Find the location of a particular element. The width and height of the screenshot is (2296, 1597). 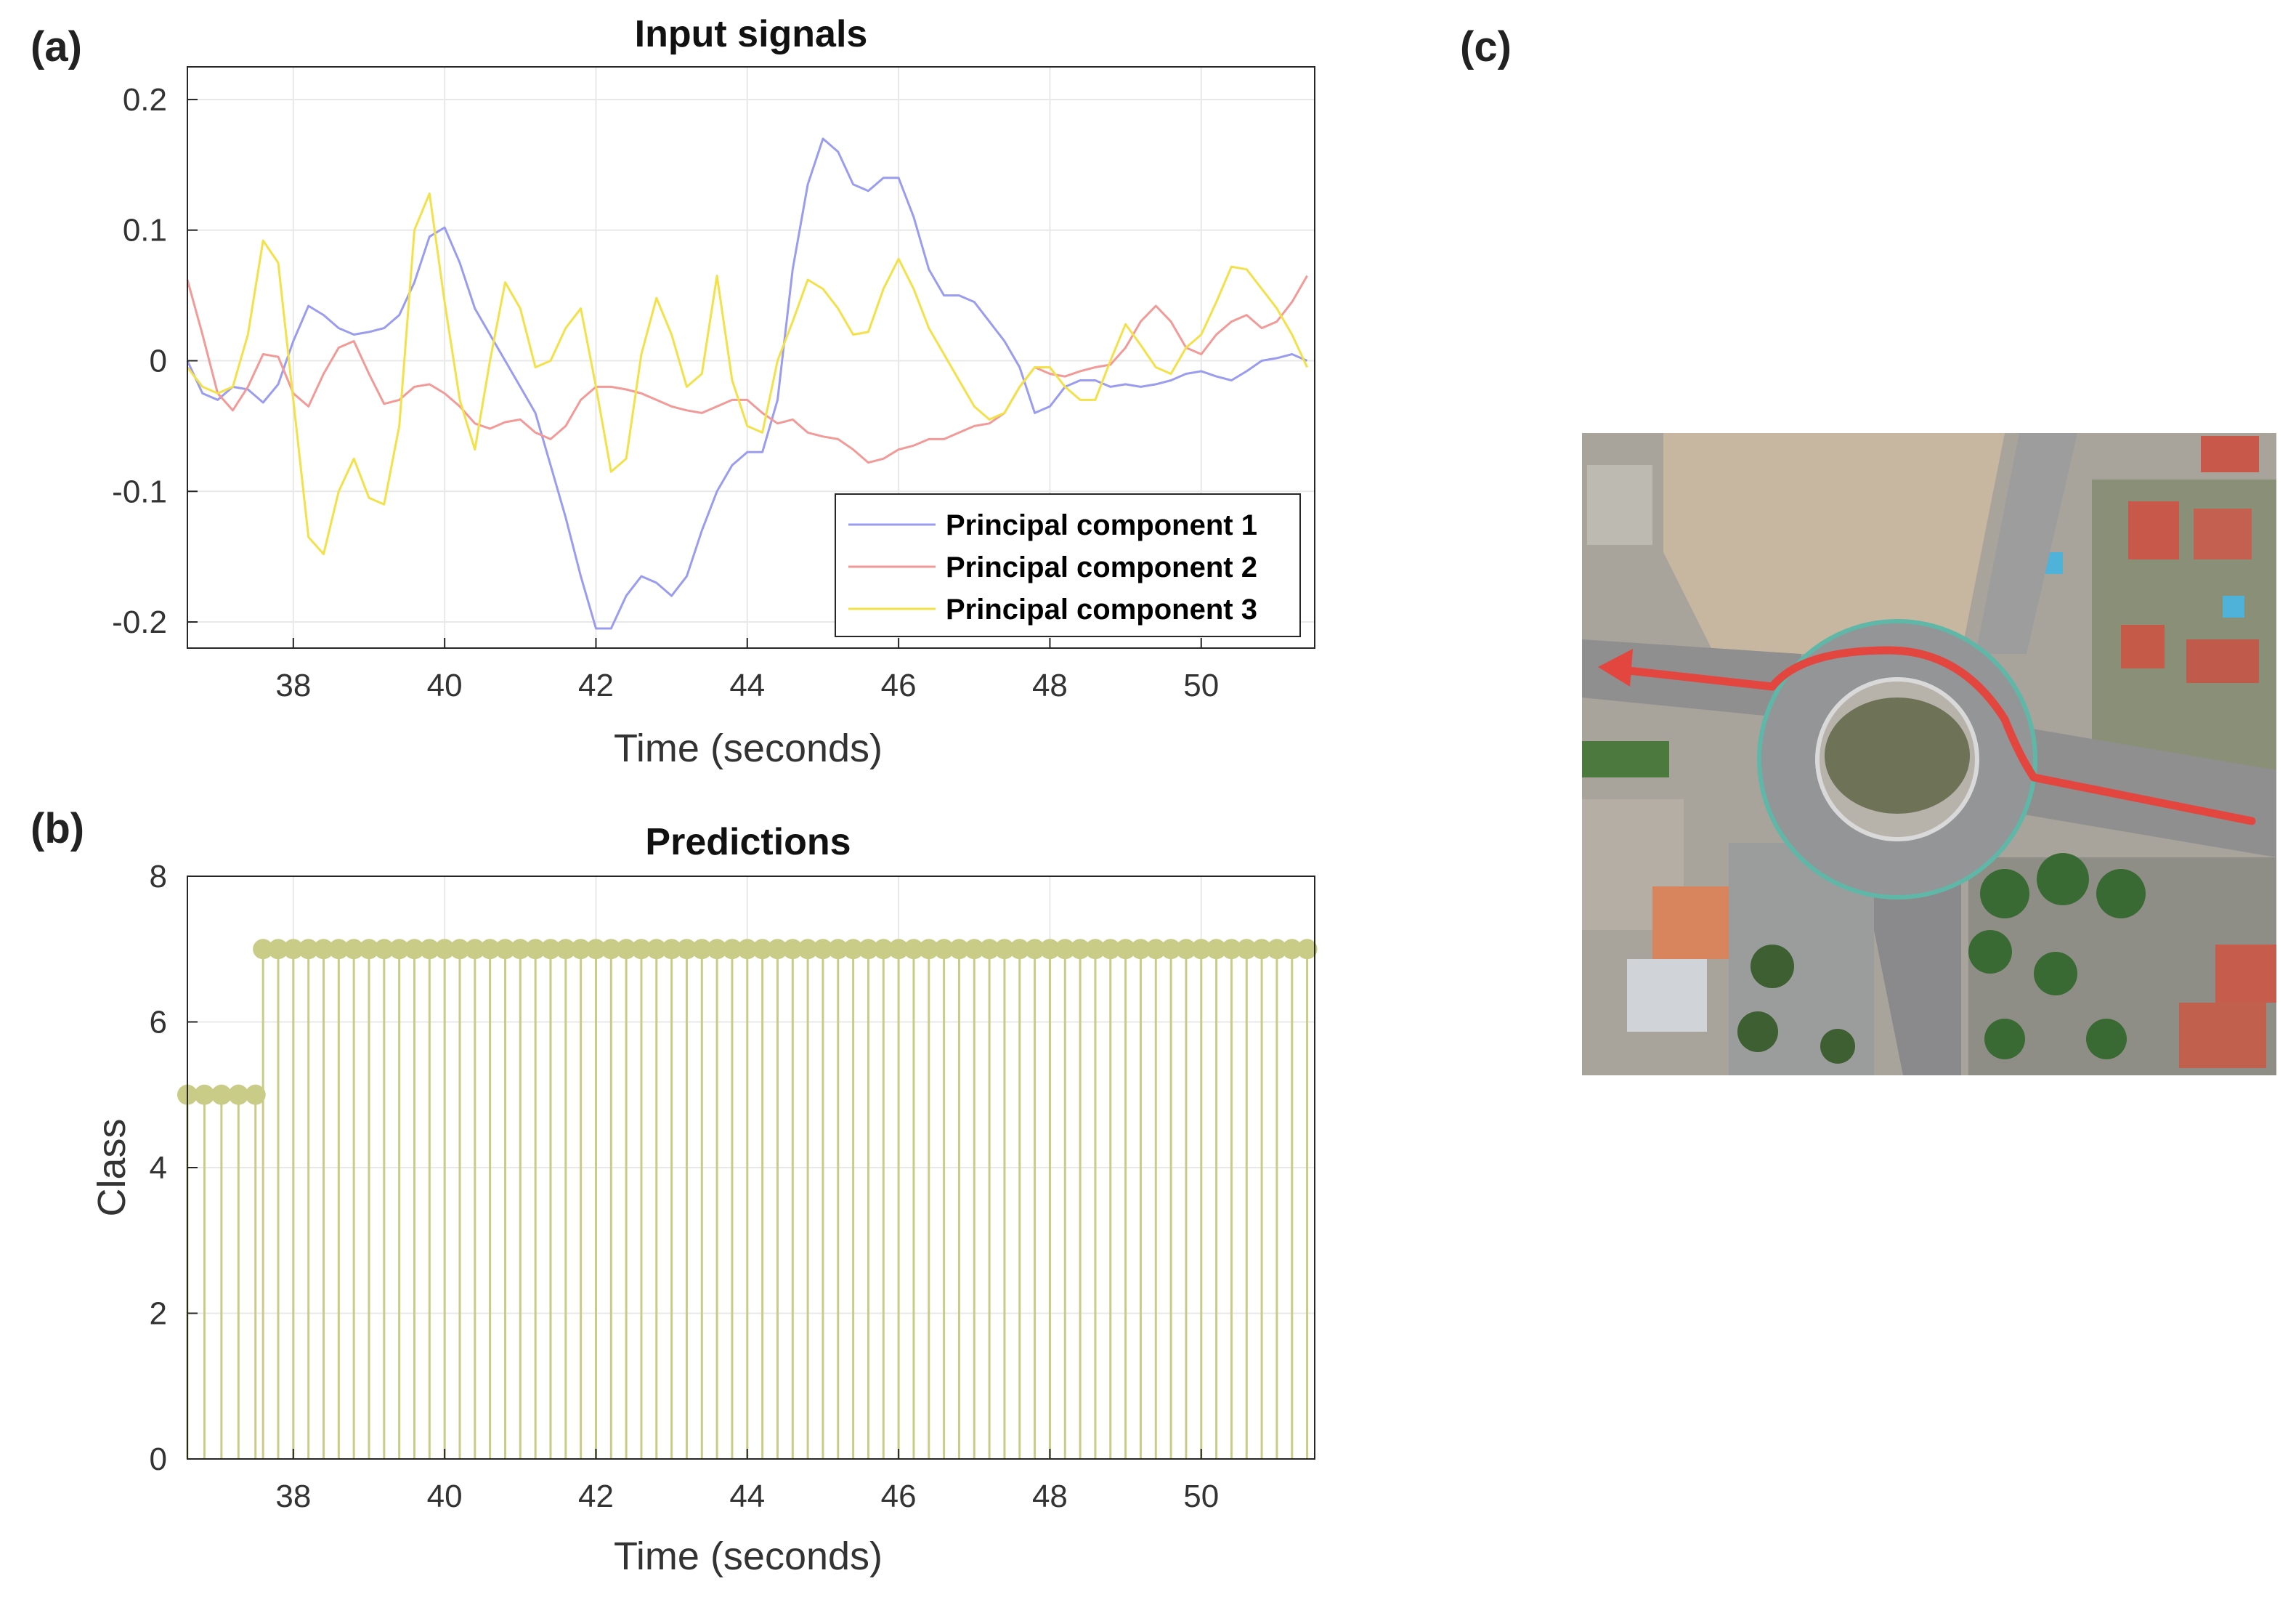

chart-b-x-tick-label: 46 is located at coordinates (899, 1496).